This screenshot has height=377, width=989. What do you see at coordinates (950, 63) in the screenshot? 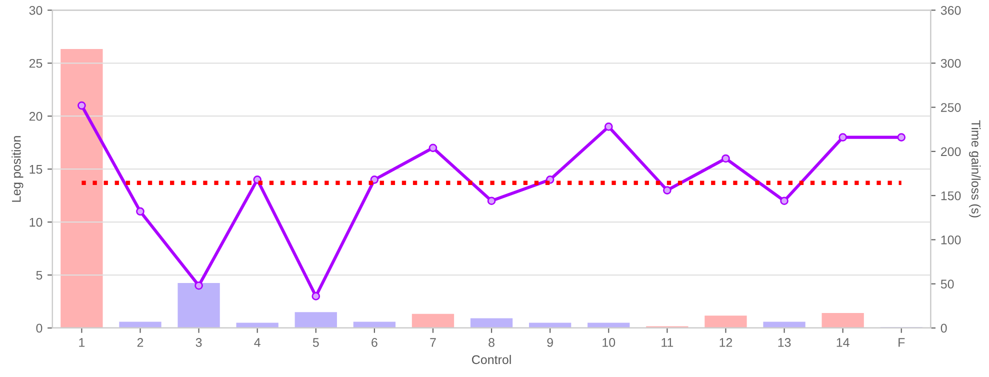
I see `y2-tick-label: 300` at bounding box center [950, 63].